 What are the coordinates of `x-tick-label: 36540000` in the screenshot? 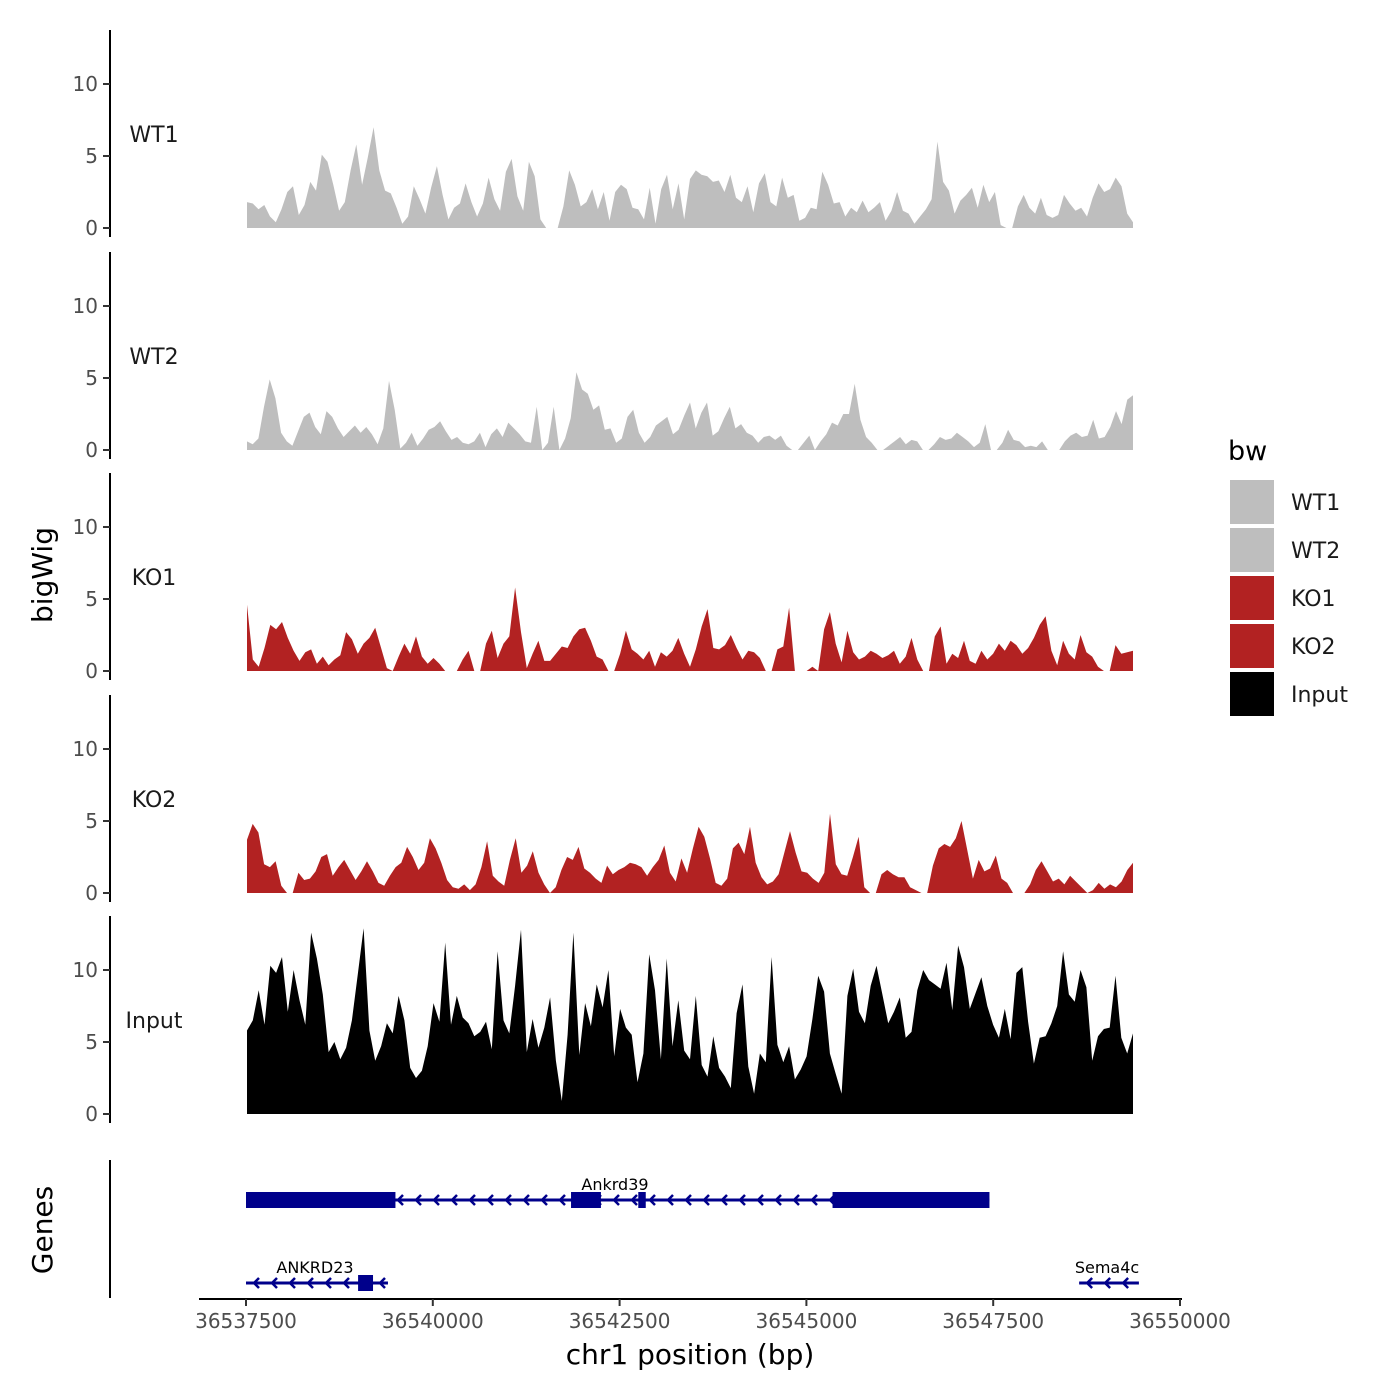 It's located at (433, 1321).